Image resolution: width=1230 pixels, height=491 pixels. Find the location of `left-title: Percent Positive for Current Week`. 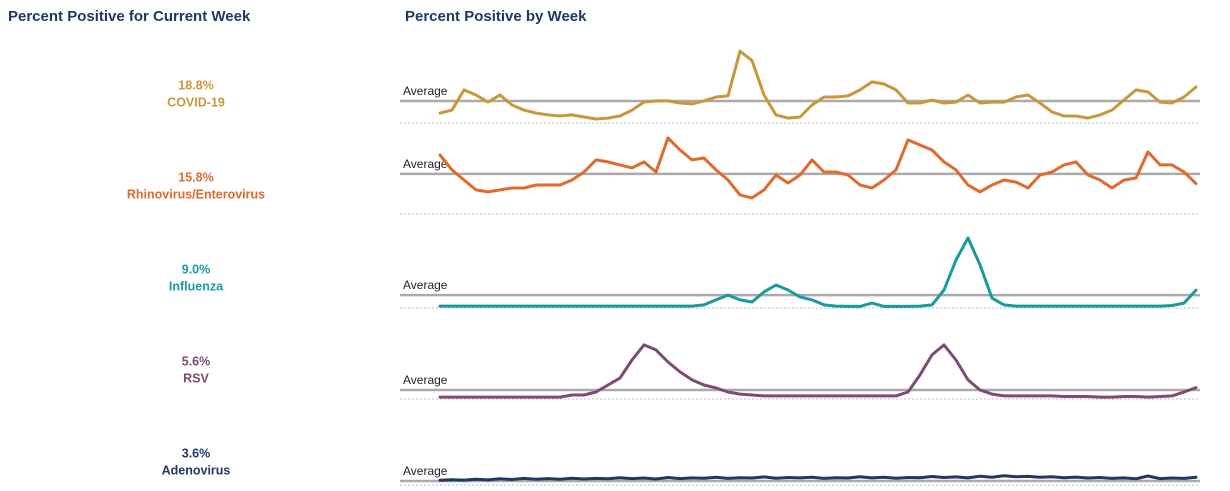

left-title: Percent Positive for Current Week is located at coordinates (129, 16).